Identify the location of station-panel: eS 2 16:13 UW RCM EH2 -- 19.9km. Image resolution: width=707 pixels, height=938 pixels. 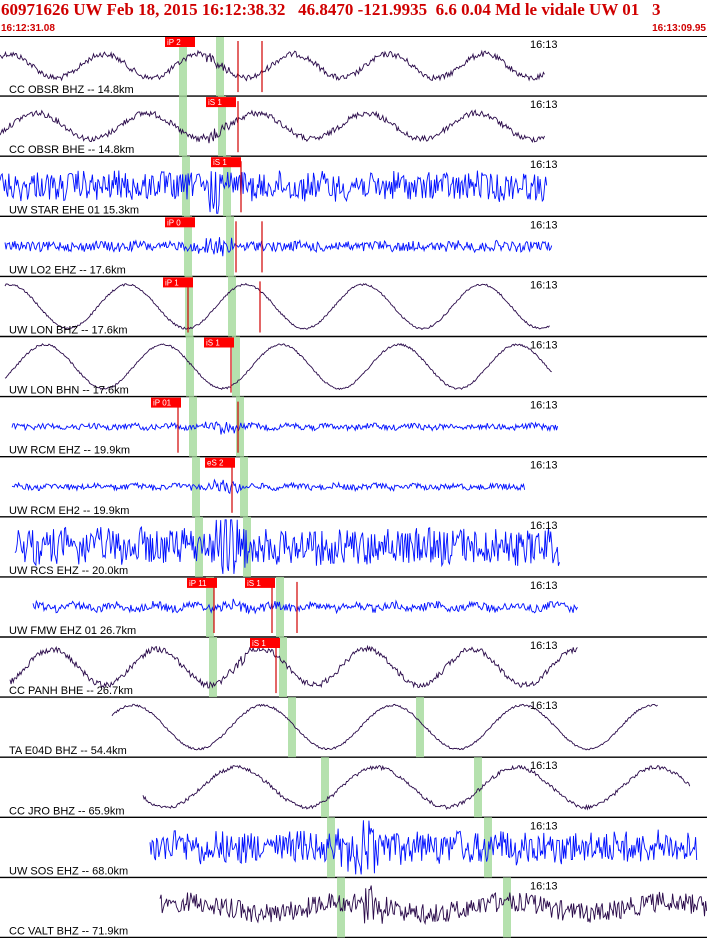
(353, 487).